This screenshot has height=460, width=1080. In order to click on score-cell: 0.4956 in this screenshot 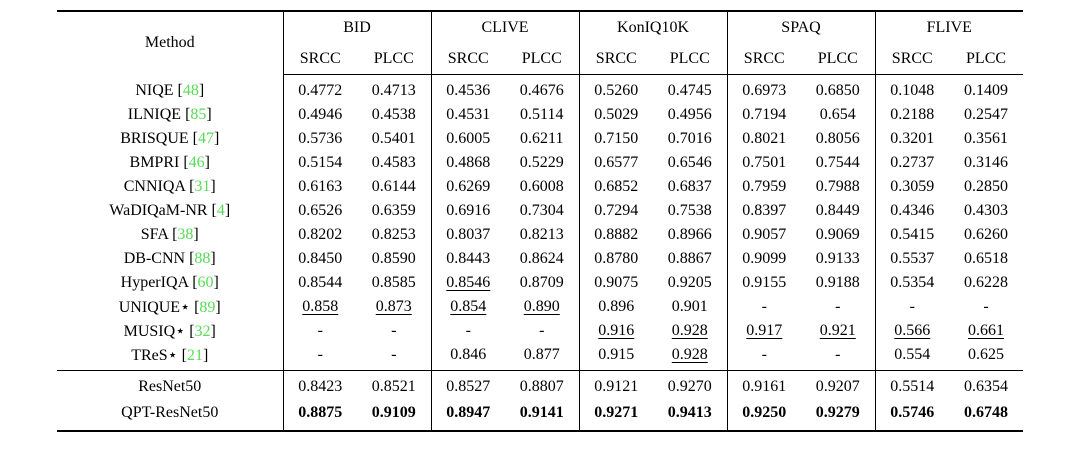, I will do `click(689, 114)`.